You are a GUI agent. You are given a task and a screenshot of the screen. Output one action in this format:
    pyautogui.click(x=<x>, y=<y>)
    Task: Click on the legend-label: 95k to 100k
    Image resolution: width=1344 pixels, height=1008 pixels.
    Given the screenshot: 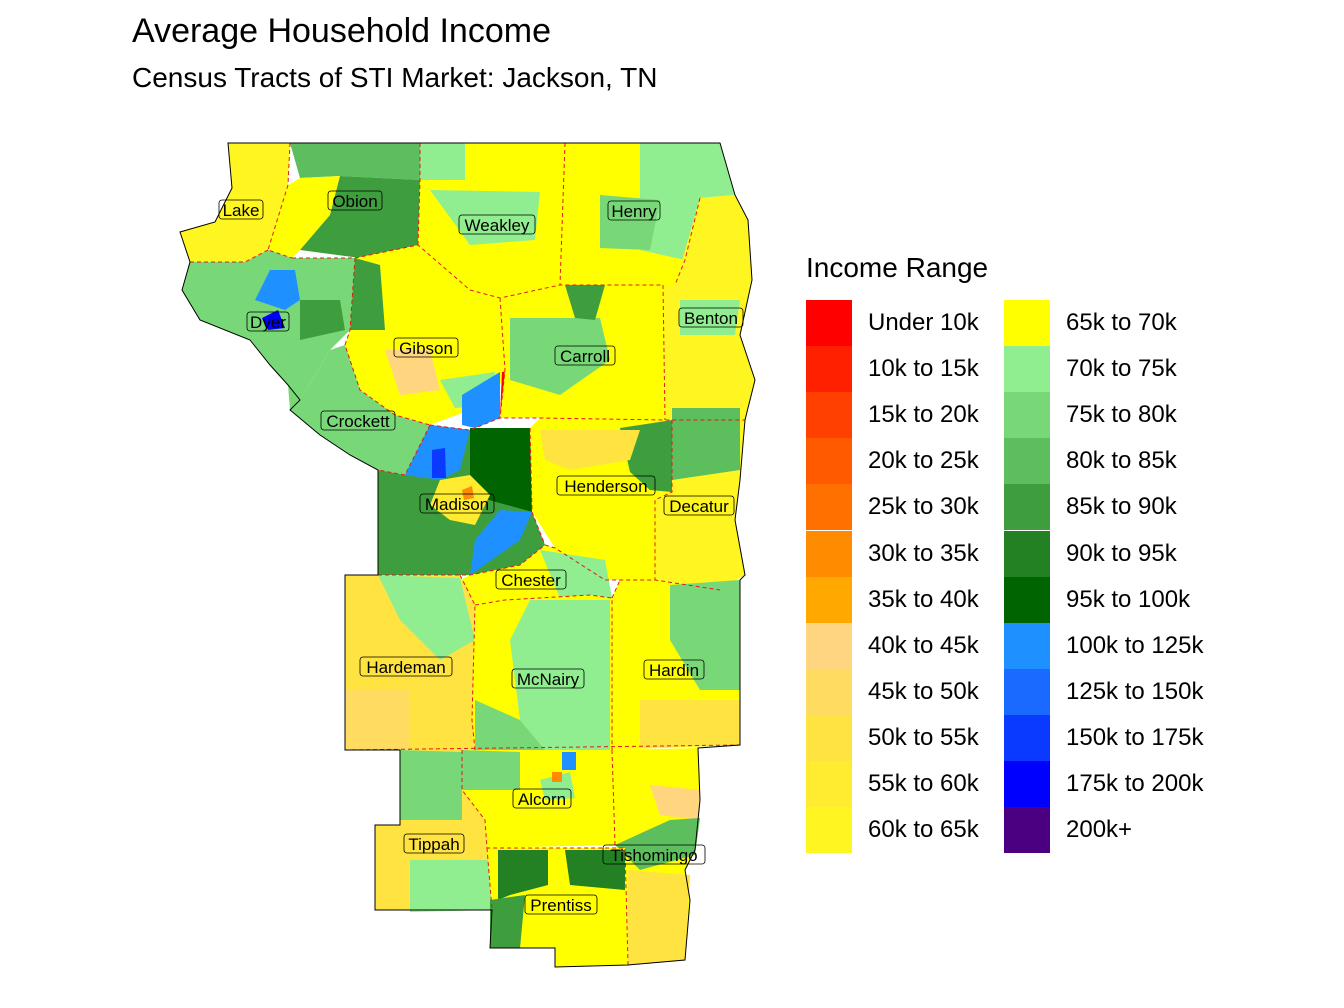 What is the action you would take?
    pyautogui.click(x=1128, y=599)
    